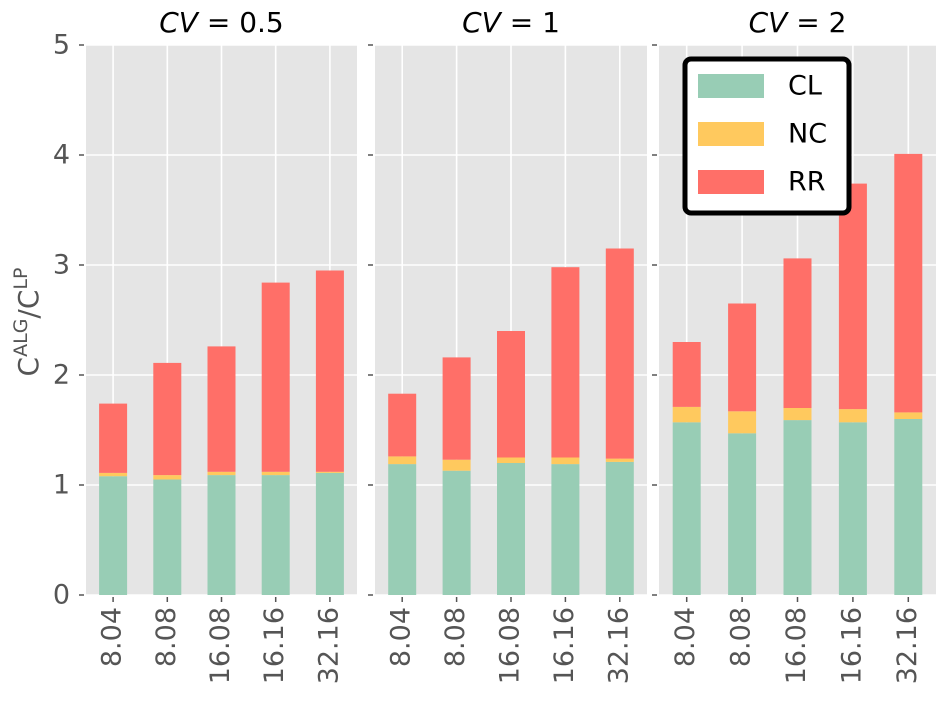 The width and height of the screenshot is (946, 710). What do you see at coordinates (21, 279) in the screenshot?
I see `y-axis-label-sup2: LP` at bounding box center [21, 279].